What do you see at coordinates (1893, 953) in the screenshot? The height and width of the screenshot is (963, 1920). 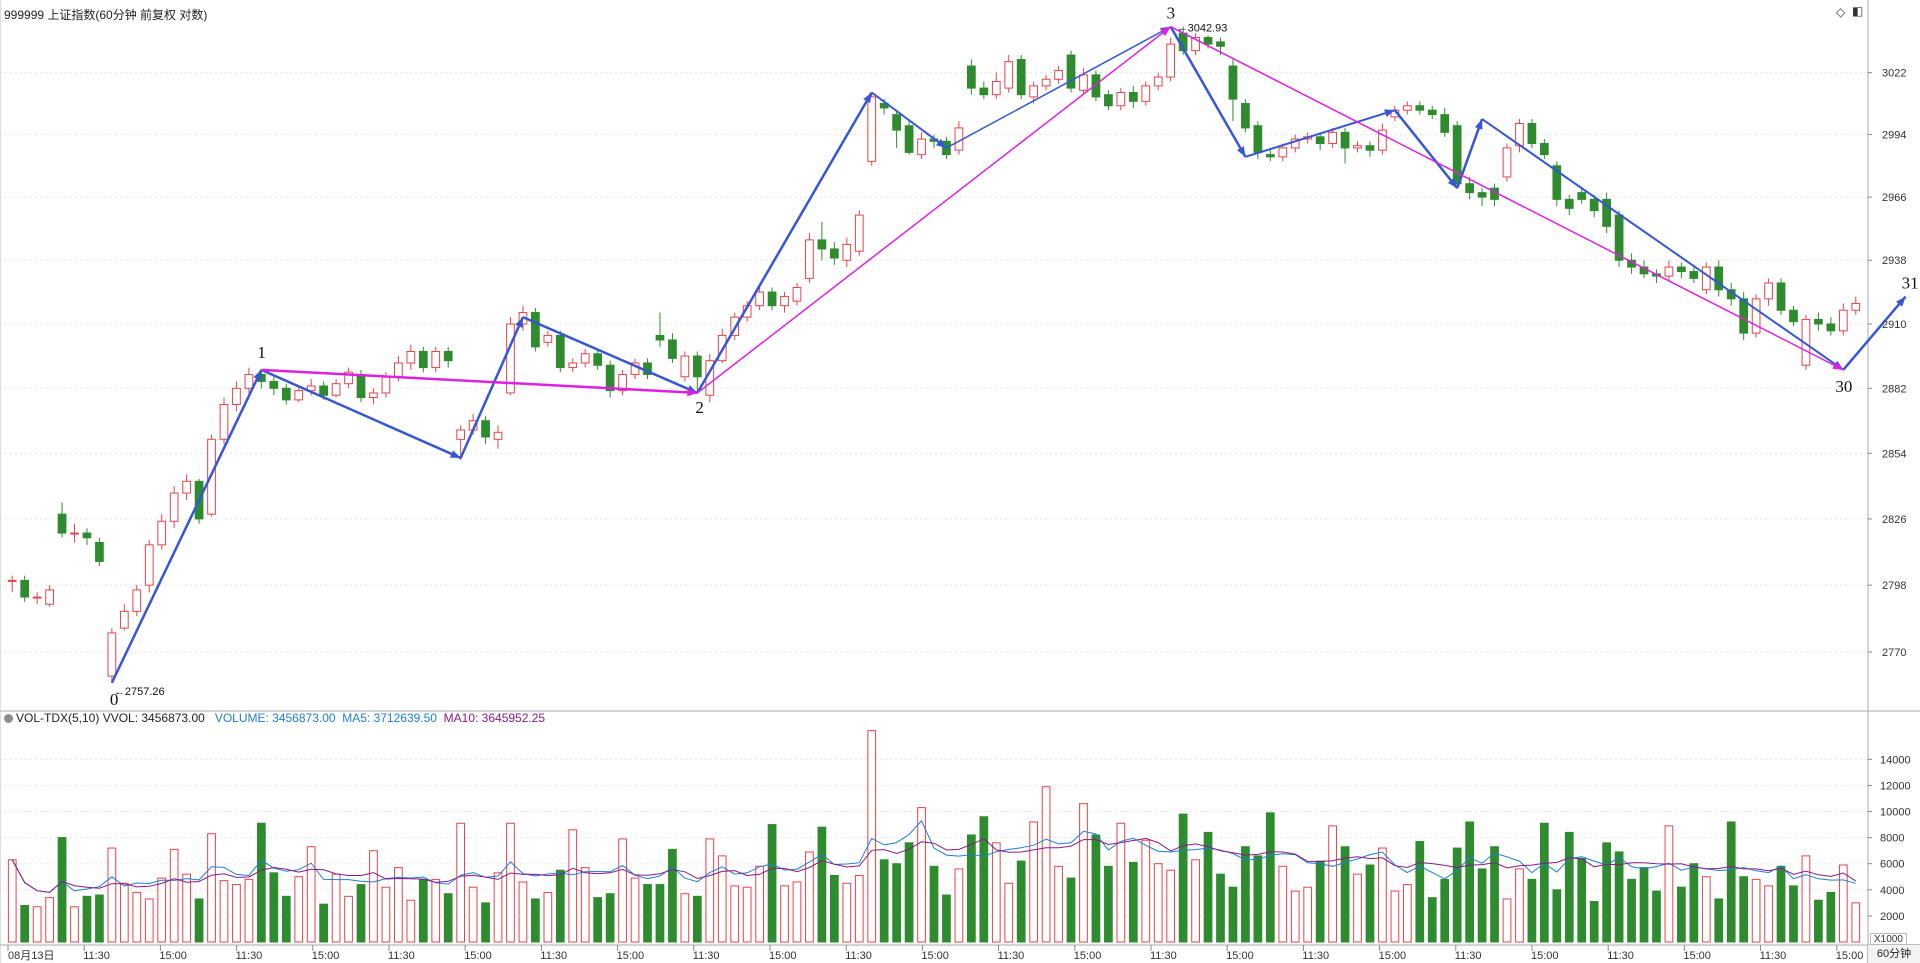 I see `period-label: 60分钟` at bounding box center [1893, 953].